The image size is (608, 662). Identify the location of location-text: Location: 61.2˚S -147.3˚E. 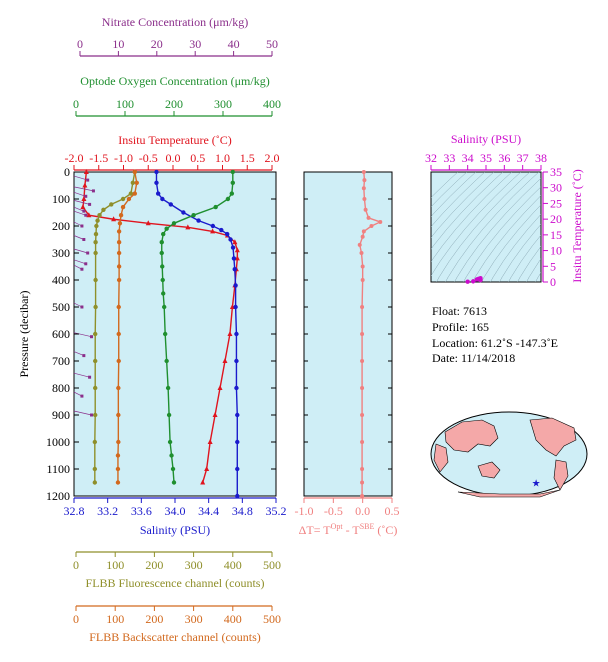
(495, 343).